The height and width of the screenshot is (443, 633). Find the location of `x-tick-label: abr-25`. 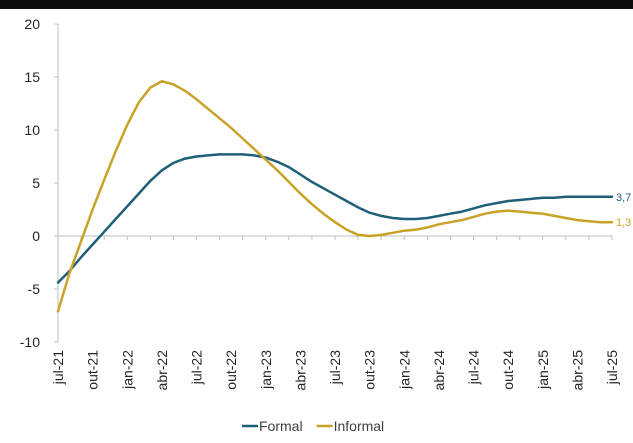

x-tick-label: abr-25 is located at coordinates (577, 370).